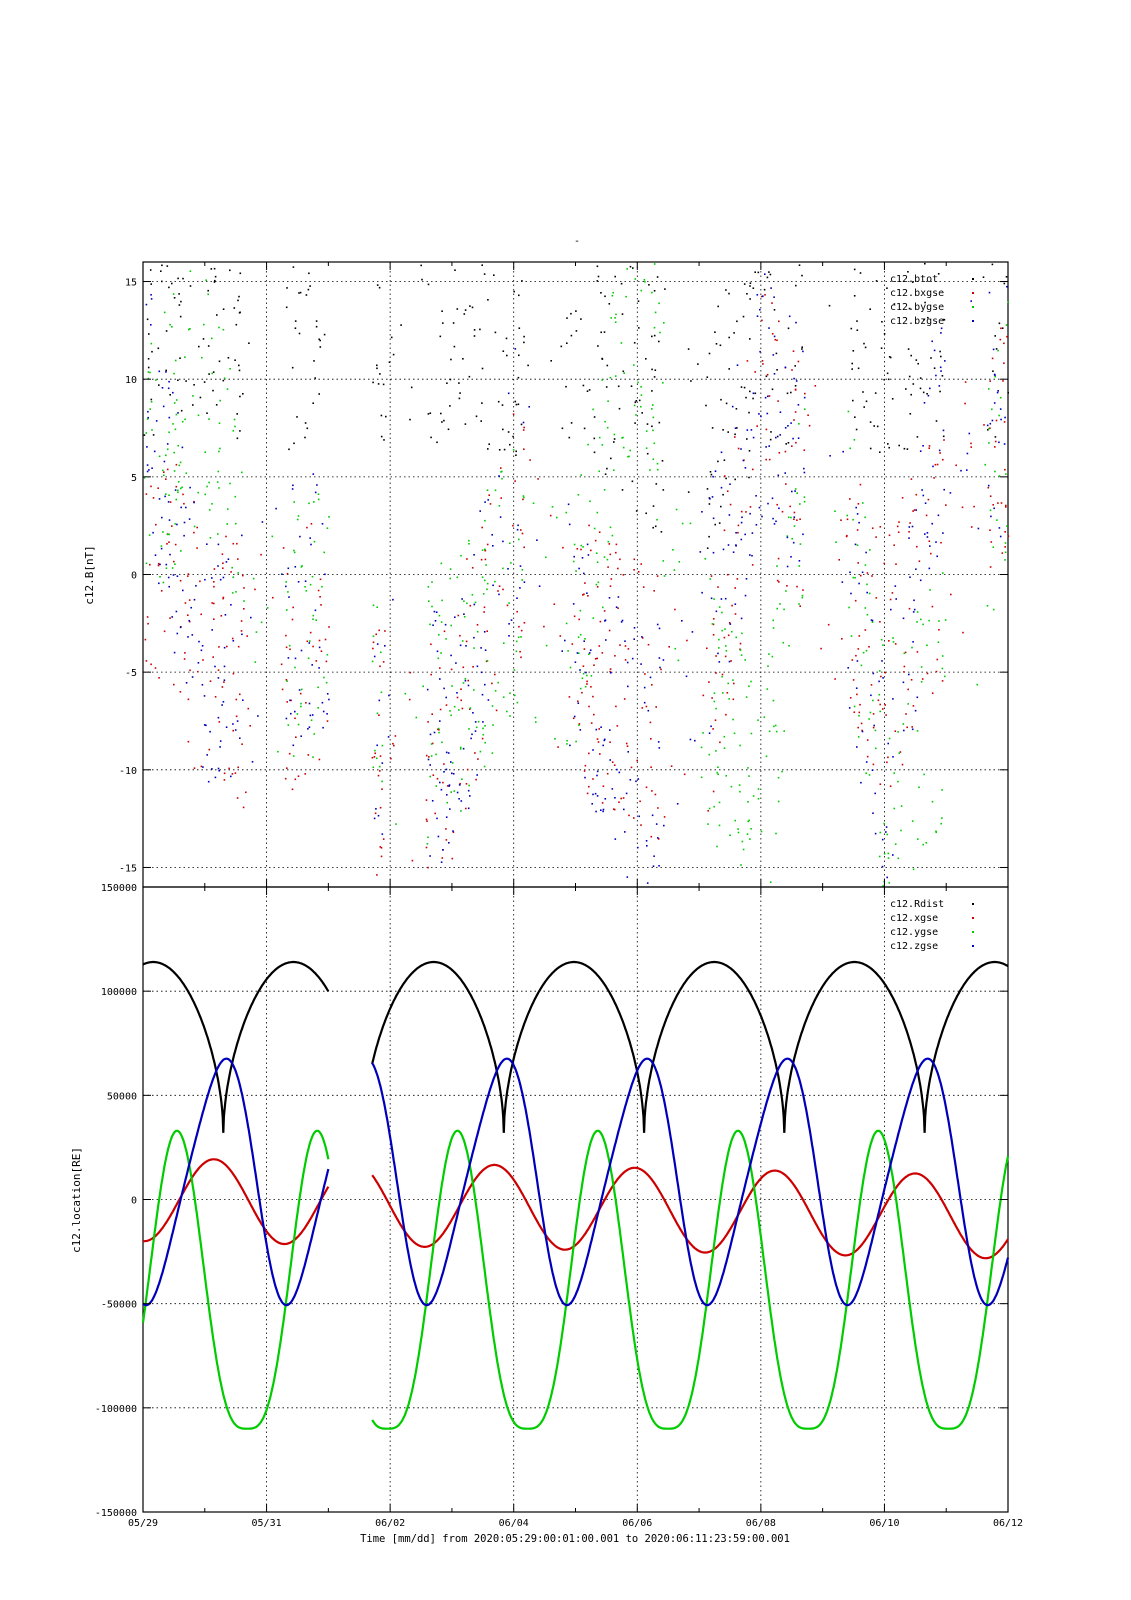 Image resolution: width=1131 pixels, height=1600 pixels. I want to click on location-y-tick-label: 100000, so click(119, 992).